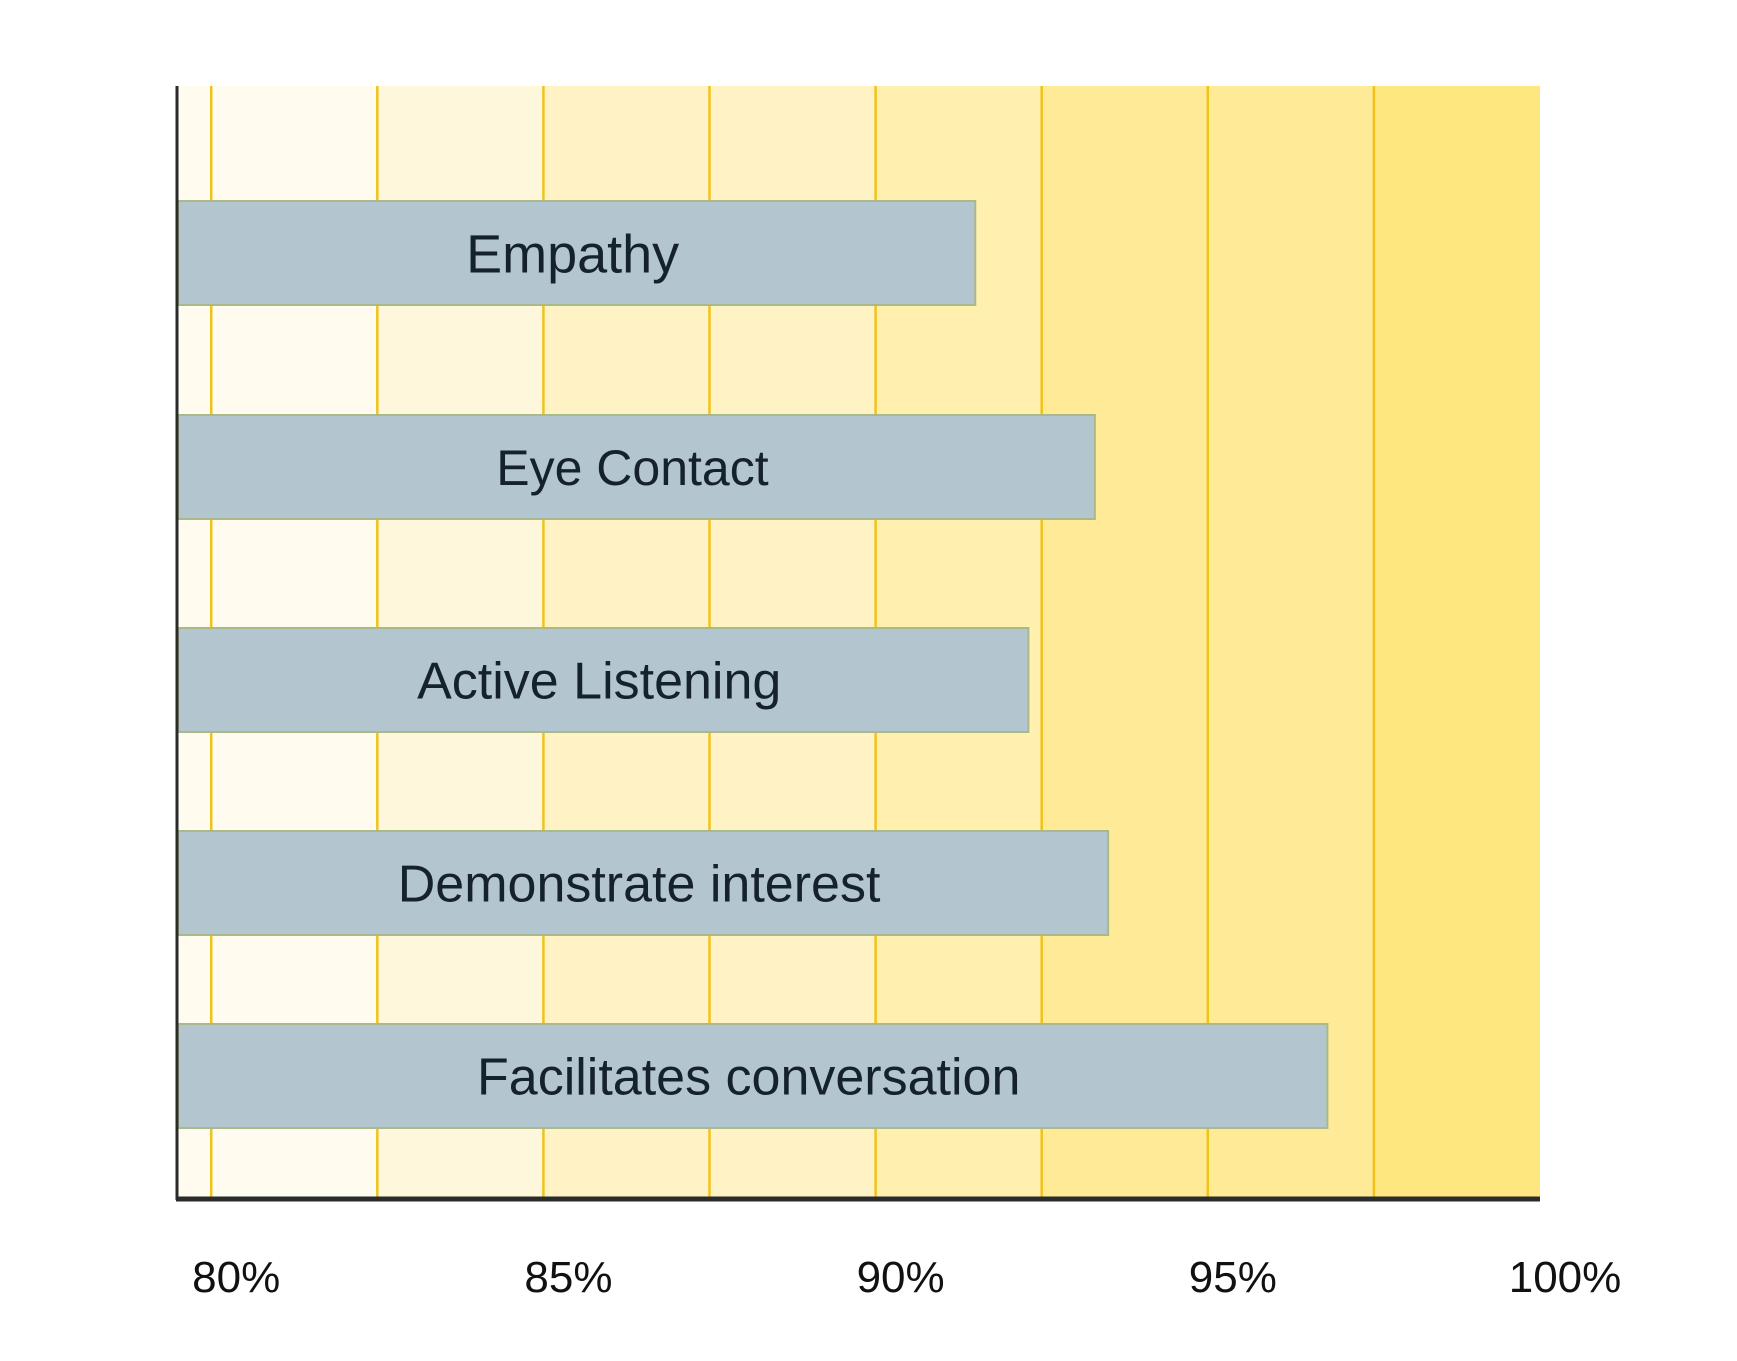 The width and height of the screenshot is (1737, 1361). What do you see at coordinates (1565, 1277) in the screenshot?
I see `x-tick-label: 100%` at bounding box center [1565, 1277].